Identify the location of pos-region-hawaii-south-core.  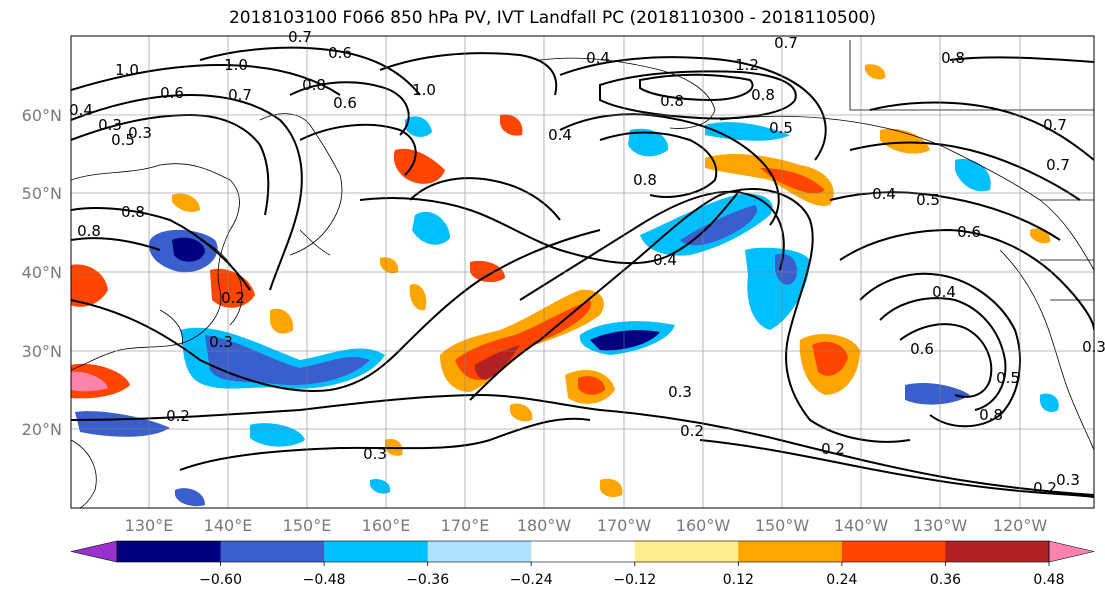
(591, 385).